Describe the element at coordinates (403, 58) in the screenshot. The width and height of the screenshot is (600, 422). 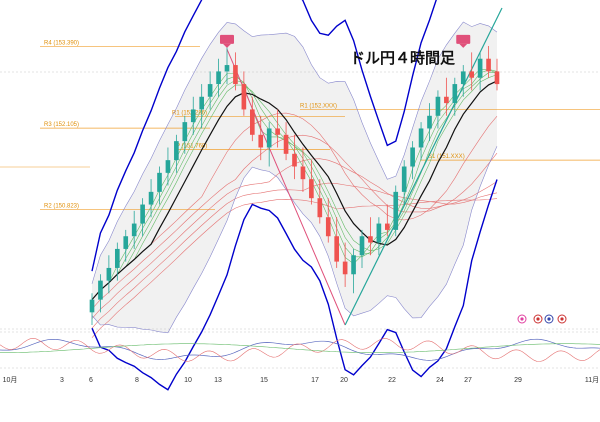
I see `chart-title: ドル円４時間足` at that location.